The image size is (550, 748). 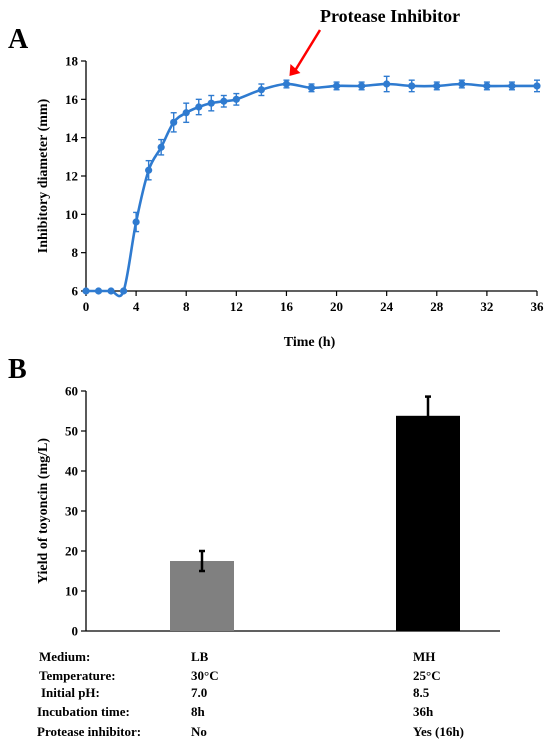 I want to click on arrow-head, so click(x=295, y=70).